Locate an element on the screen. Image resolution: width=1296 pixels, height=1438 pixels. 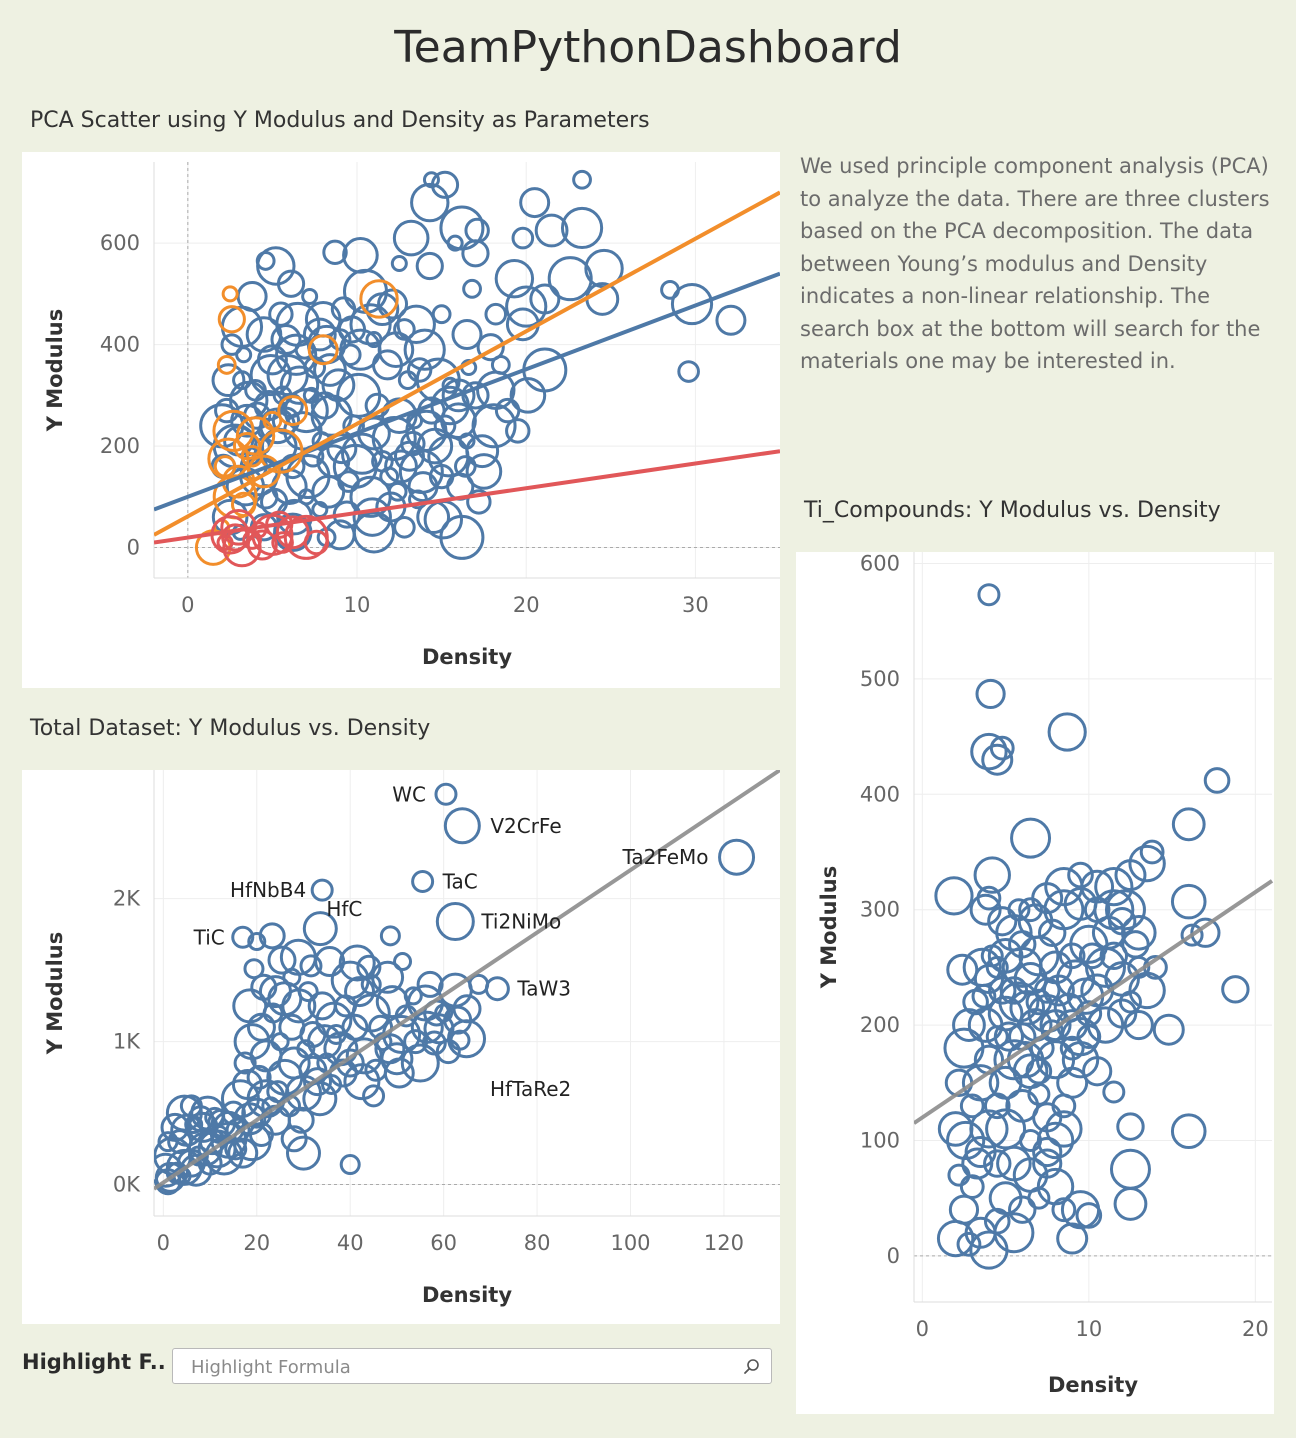
search-label: Highlight F.. is located at coordinates (94, 1362).